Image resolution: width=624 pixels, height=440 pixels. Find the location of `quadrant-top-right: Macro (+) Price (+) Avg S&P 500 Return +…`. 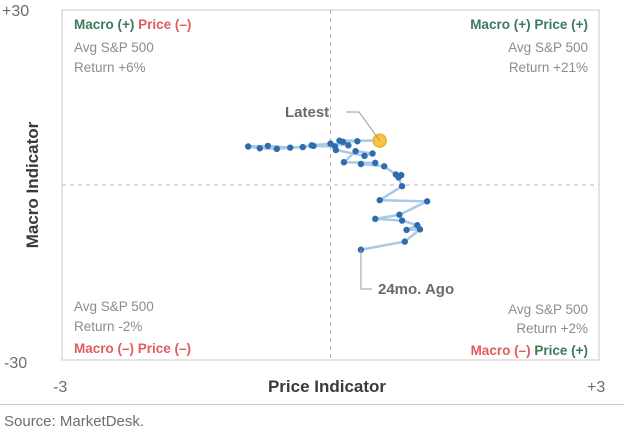

quadrant-top-right: Macro (+) Price (+) Avg S&P 500 Return +… is located at coordinates (529, 46).